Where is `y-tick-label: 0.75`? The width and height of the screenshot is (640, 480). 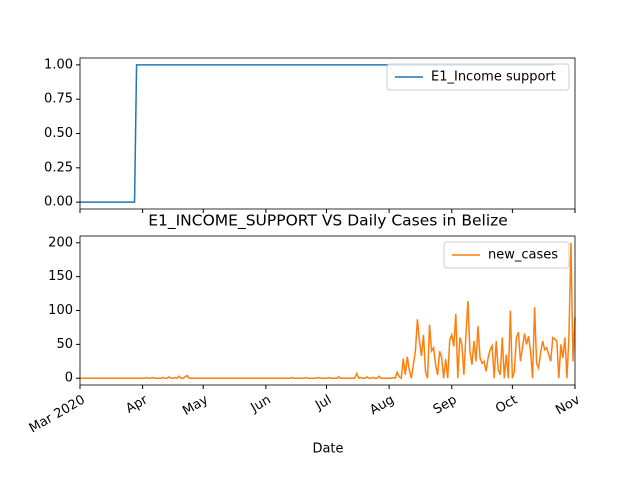 y-tick-label: 0.75 is located at coordinates (58, 99).